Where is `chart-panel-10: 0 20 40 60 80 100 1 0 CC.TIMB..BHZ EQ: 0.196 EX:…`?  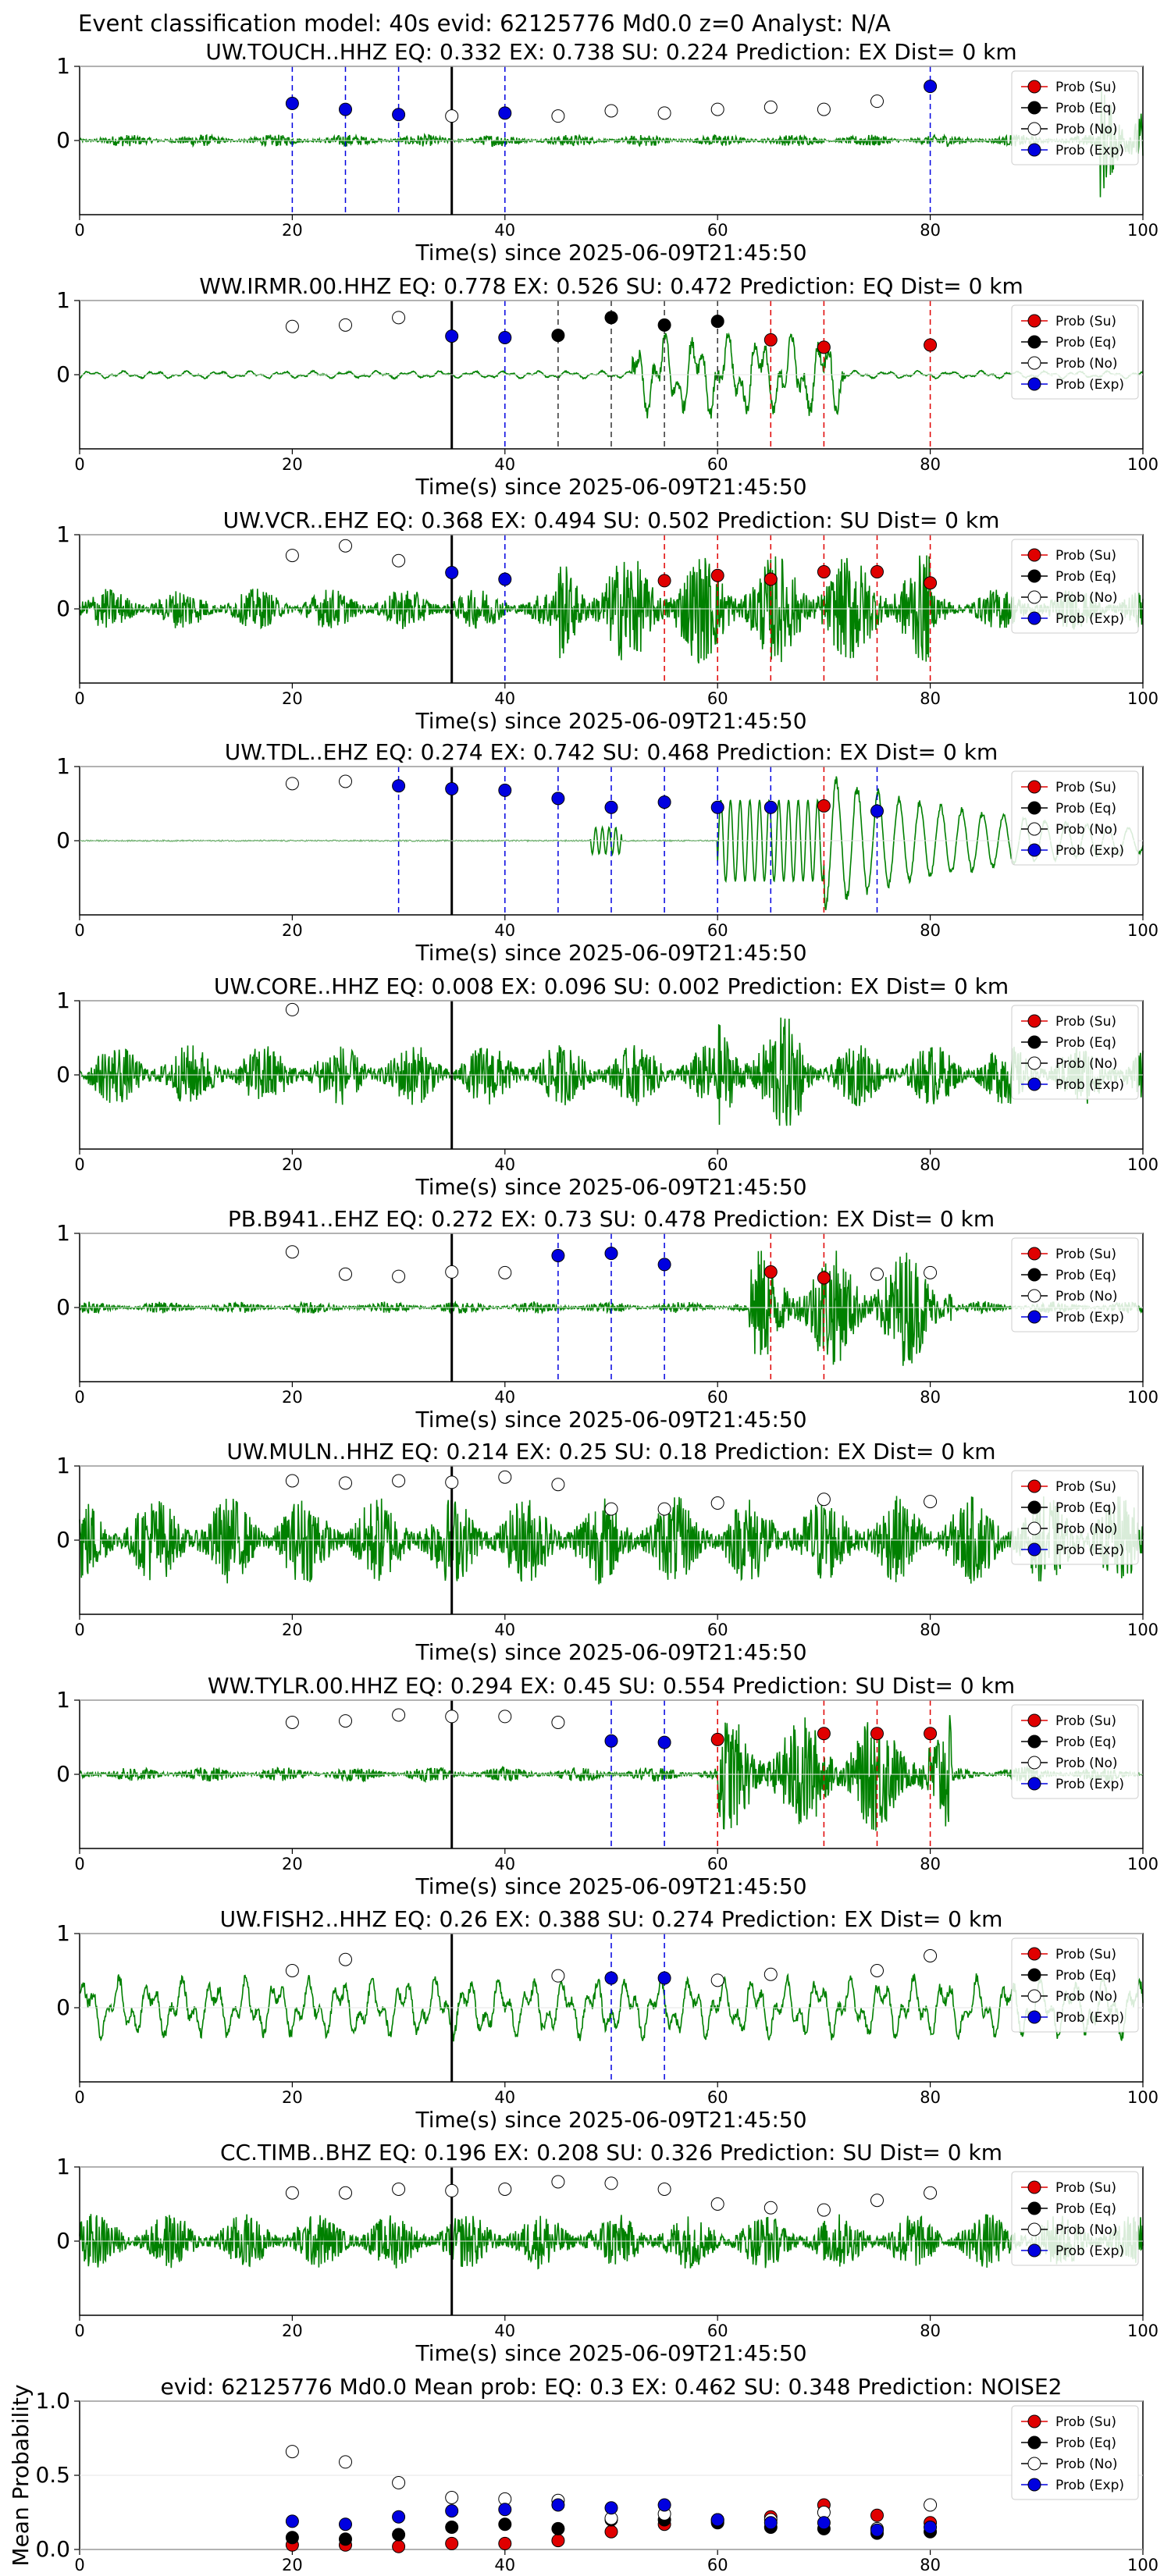 chart-panel-10: 0 20 40 60 80 100 1 0 CC.TIMB..BHZ EQ: 0.196 EX:… is located at coordinates (607, 2253).